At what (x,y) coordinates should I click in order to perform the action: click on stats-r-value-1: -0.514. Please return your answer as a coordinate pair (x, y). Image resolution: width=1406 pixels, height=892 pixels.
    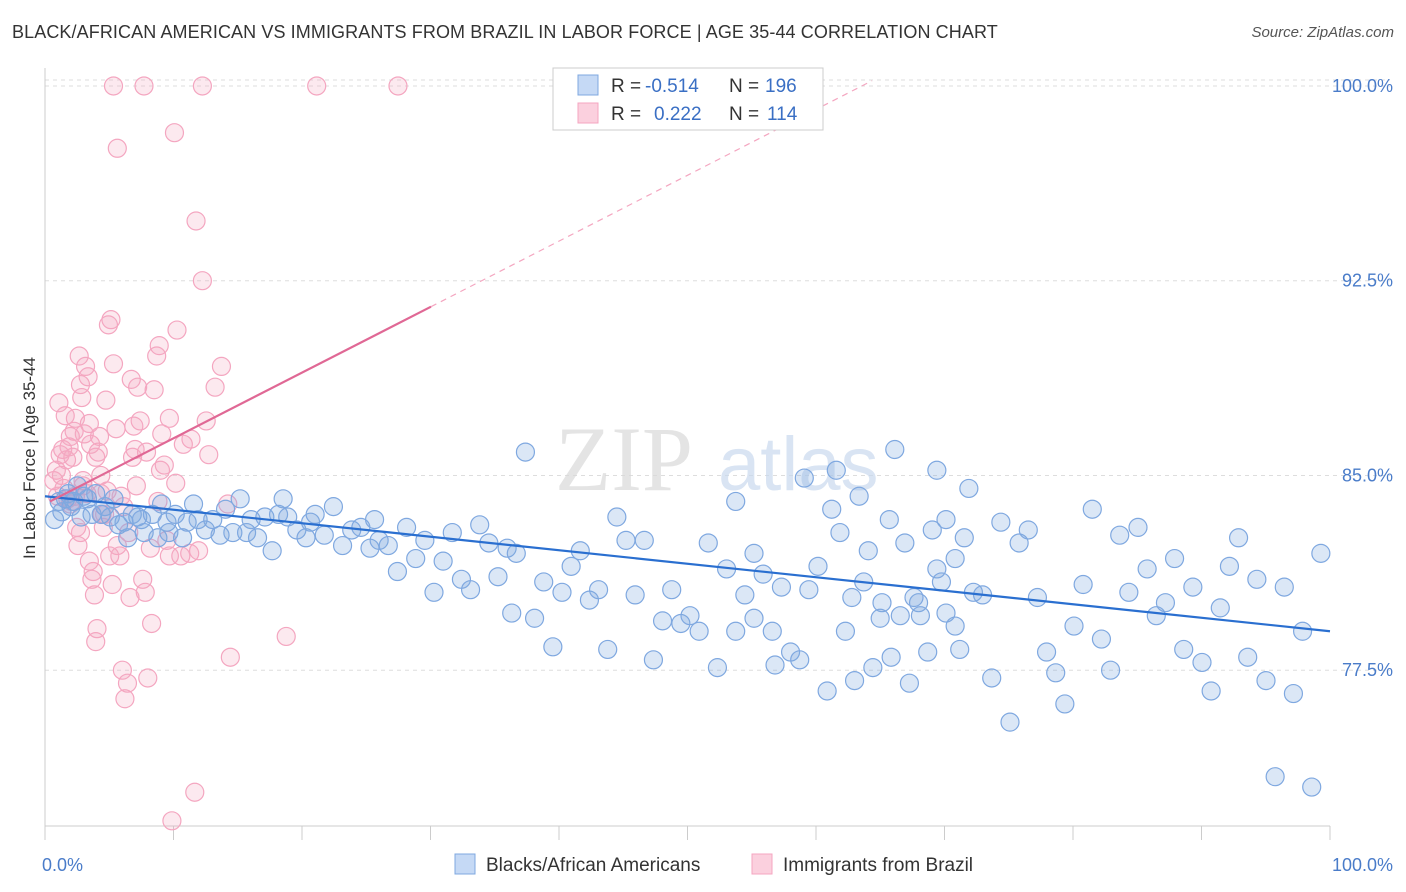
    Looking at the image, I should click on (672, 86).